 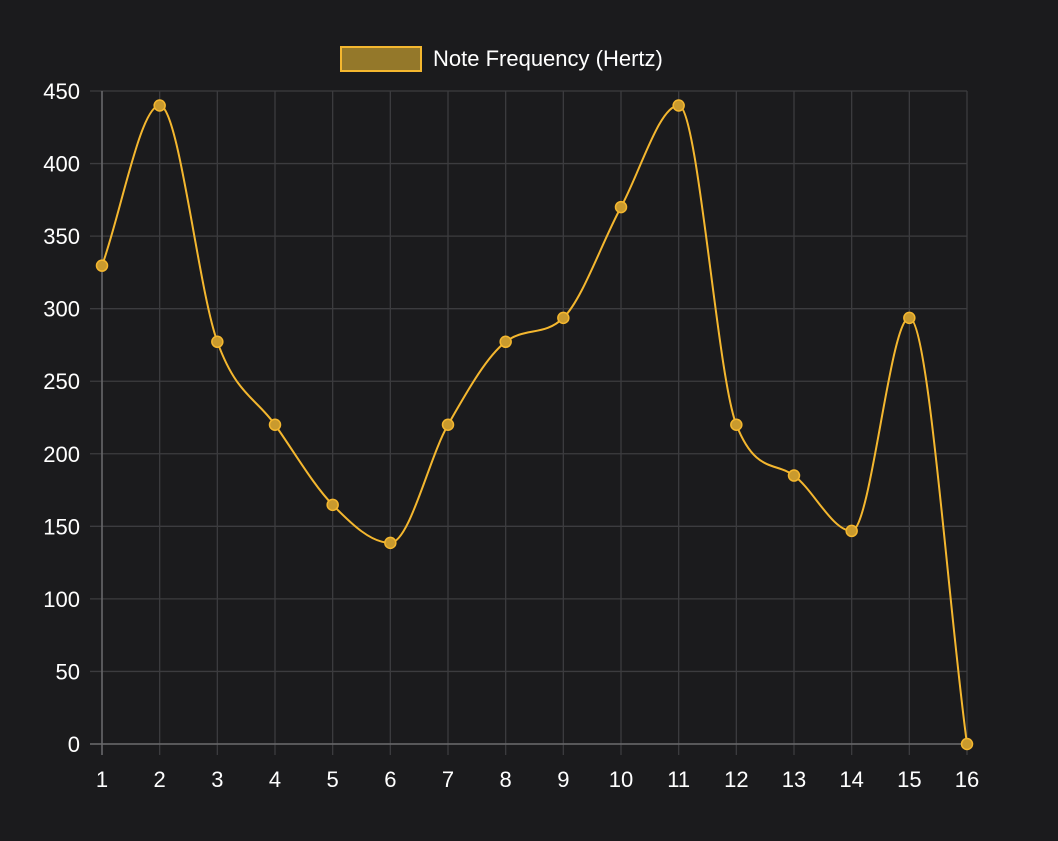 I want to click on legend-label: Note Frequency (Hertz), so click(x=548, y=58).